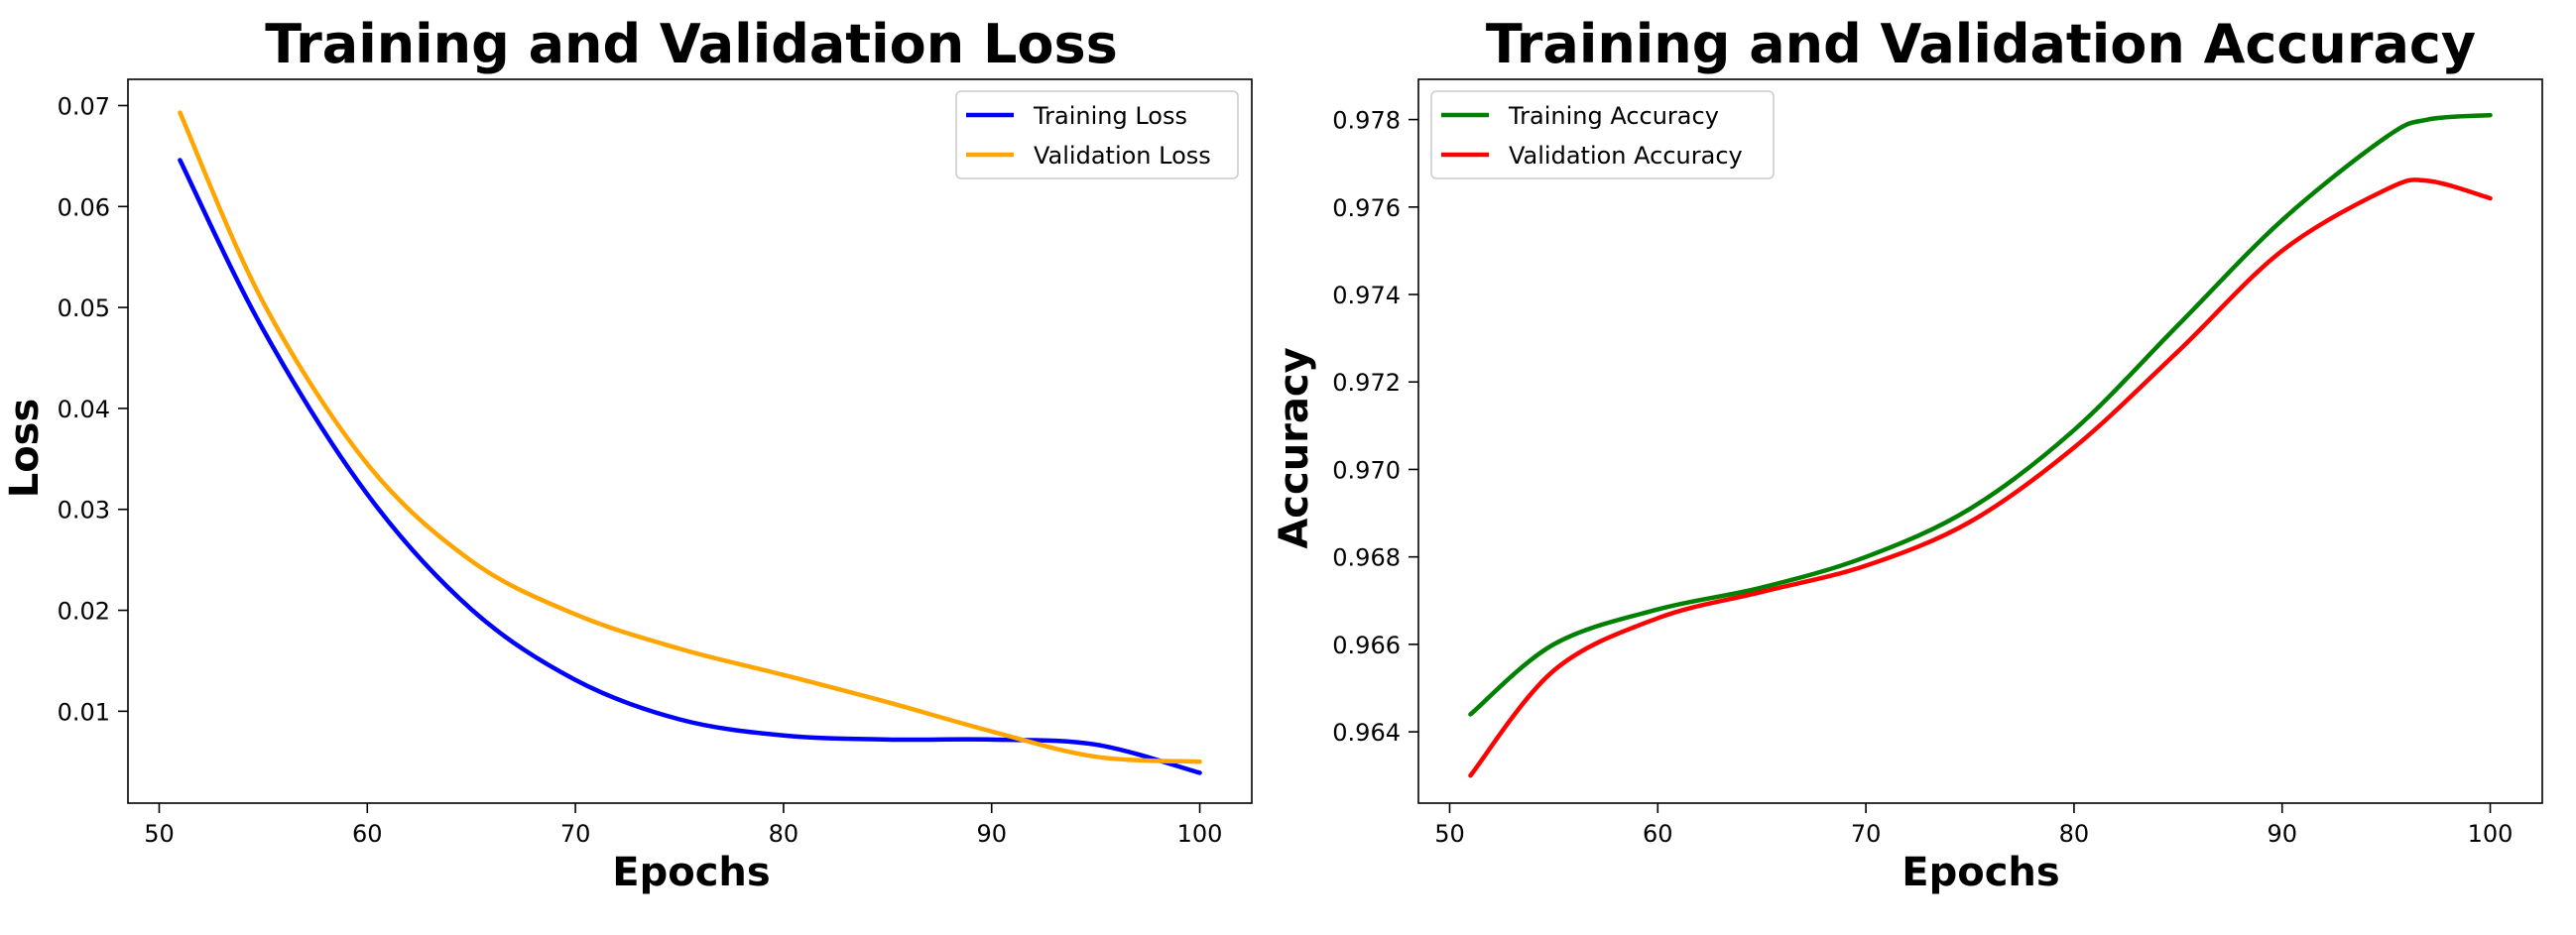 Image resolution: width=2576 pixels, height=935 pixels. Describe the element at coordinates (1366, 733) in the screenshot. I see `accuracy-chart-ytick-label: 0.964` at that location.